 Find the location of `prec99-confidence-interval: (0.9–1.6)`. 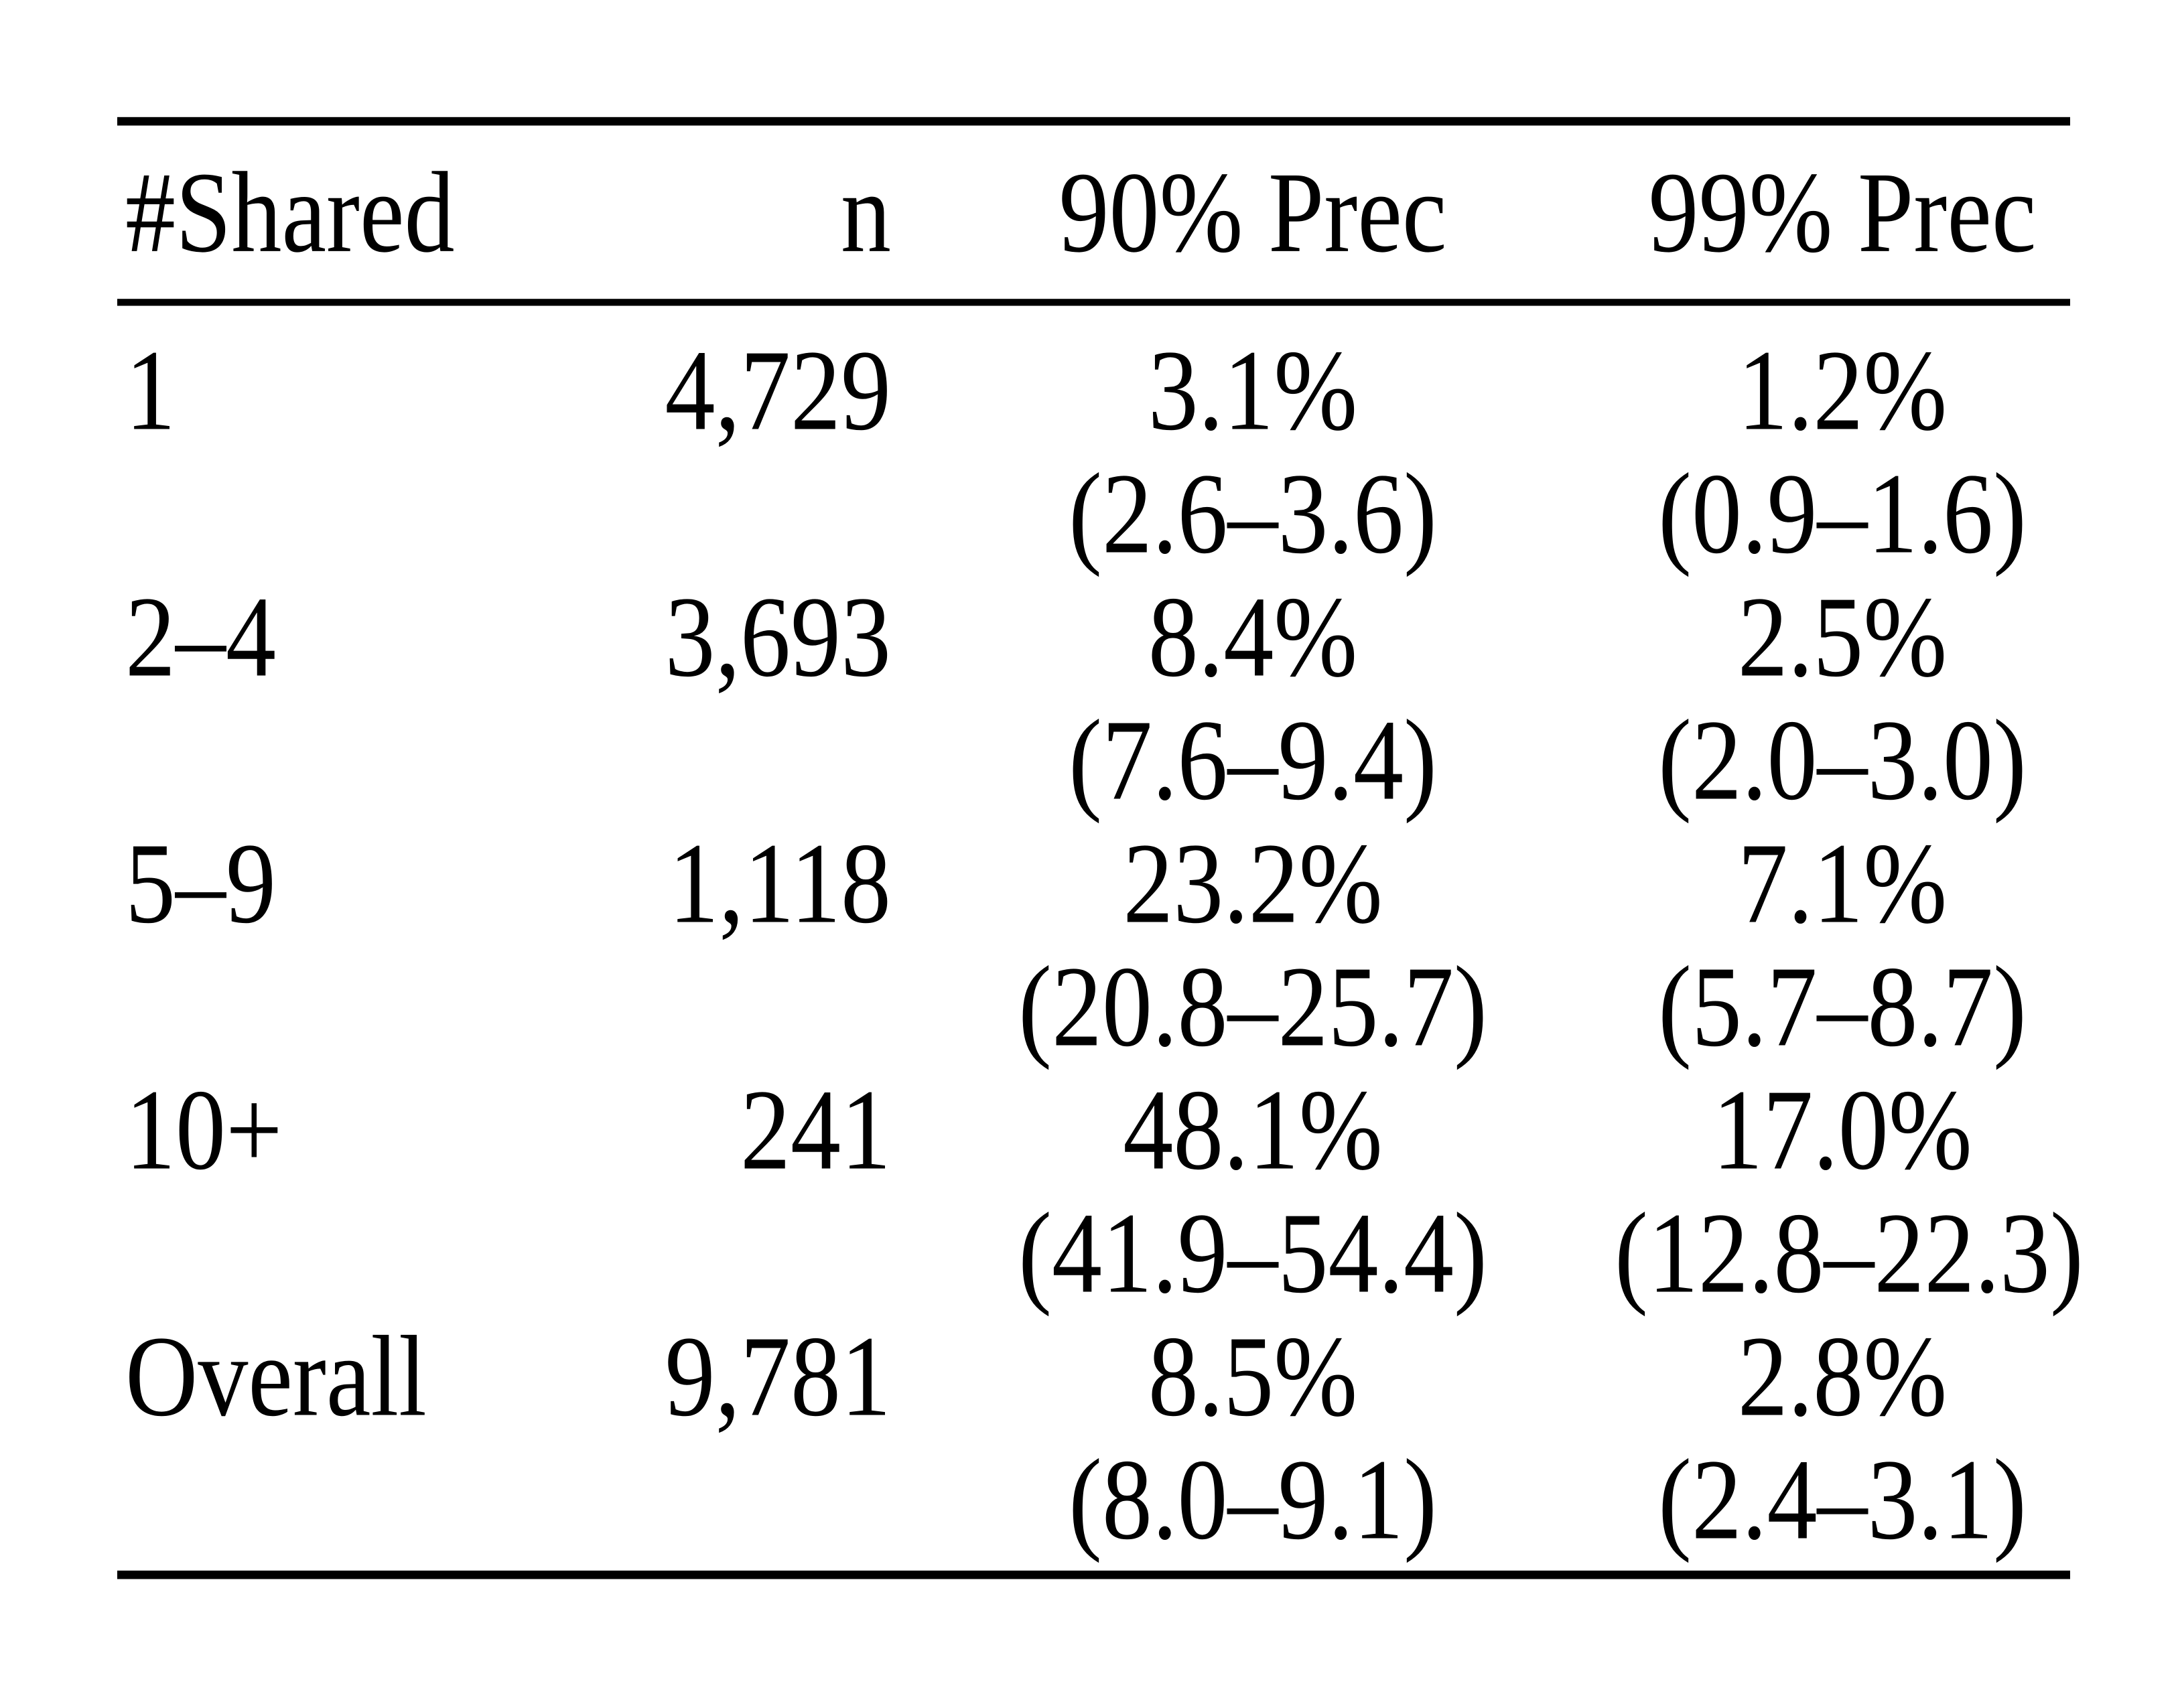

prec99-confidence-interval: (0.9–1.6) is located at coordinates (1842, 513).